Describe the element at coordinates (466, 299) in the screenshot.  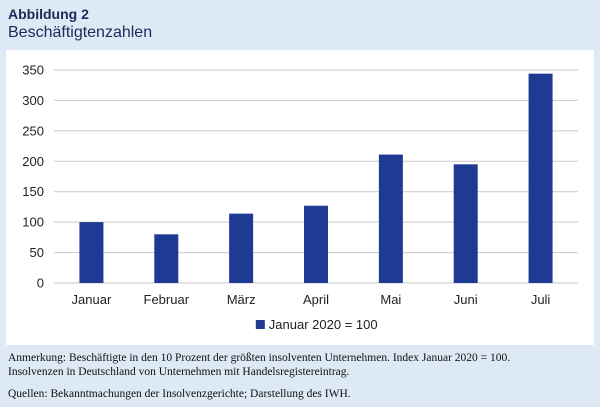
I see `x-tick-label: Juni` at that location.